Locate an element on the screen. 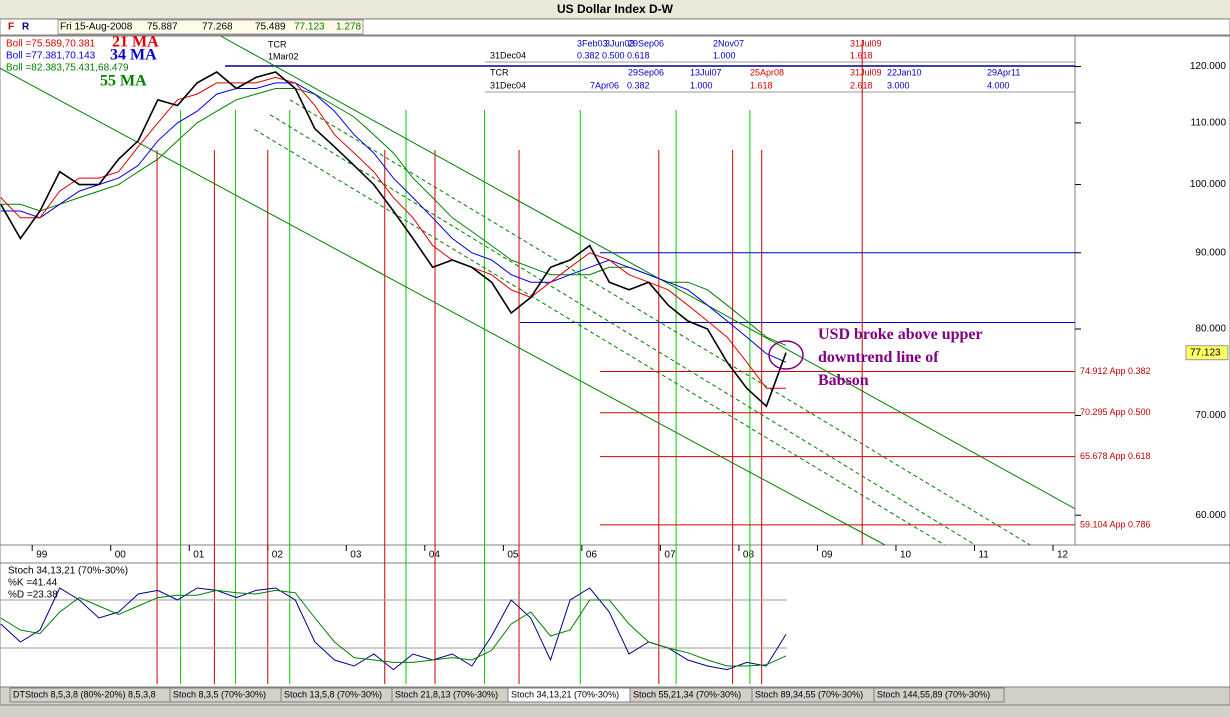  ma-label: 21 MA is located at coordinates (135, 42).